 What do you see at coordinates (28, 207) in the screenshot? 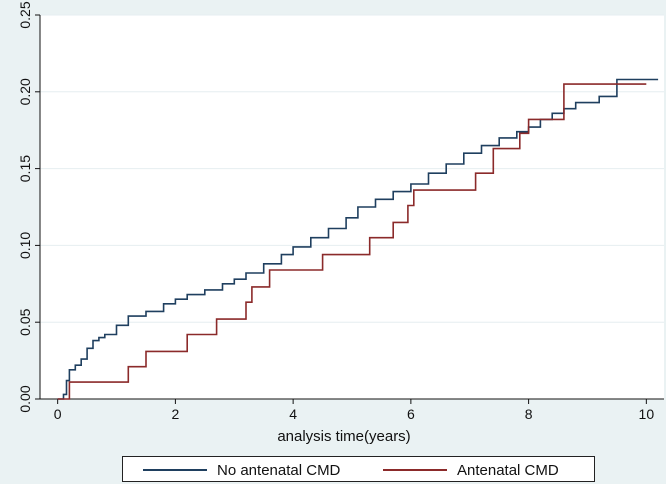
I see `y-ticks: 0.00 0.05 0.10 0.15 0.20 0.25` at bounding box center [28, 207].